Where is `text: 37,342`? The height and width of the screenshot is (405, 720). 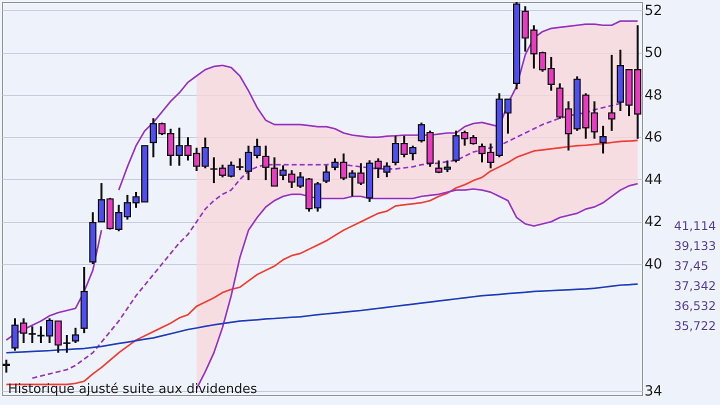 text: 37,342 is located at coordinates (695, 286).